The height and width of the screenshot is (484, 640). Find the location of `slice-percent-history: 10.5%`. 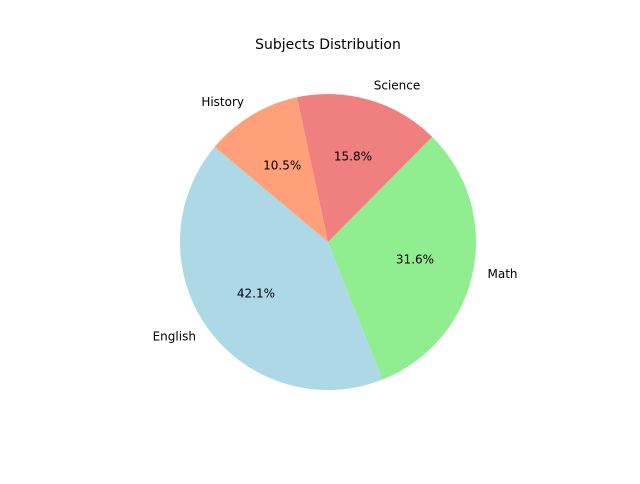

slice-percent-history: 10.5% is located at coordinates (282, 165).